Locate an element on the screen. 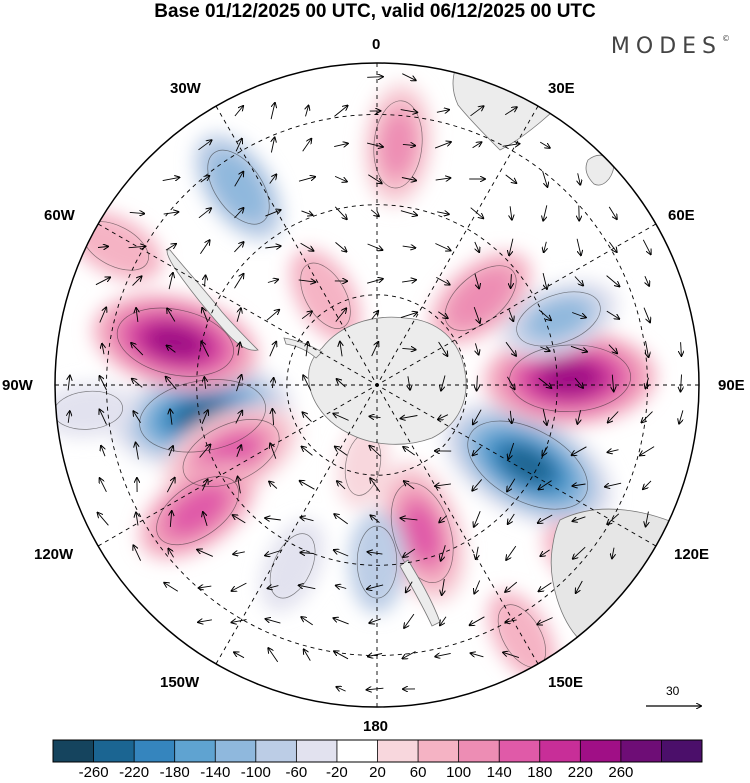  colorbar is located at coordinates (377, 751).